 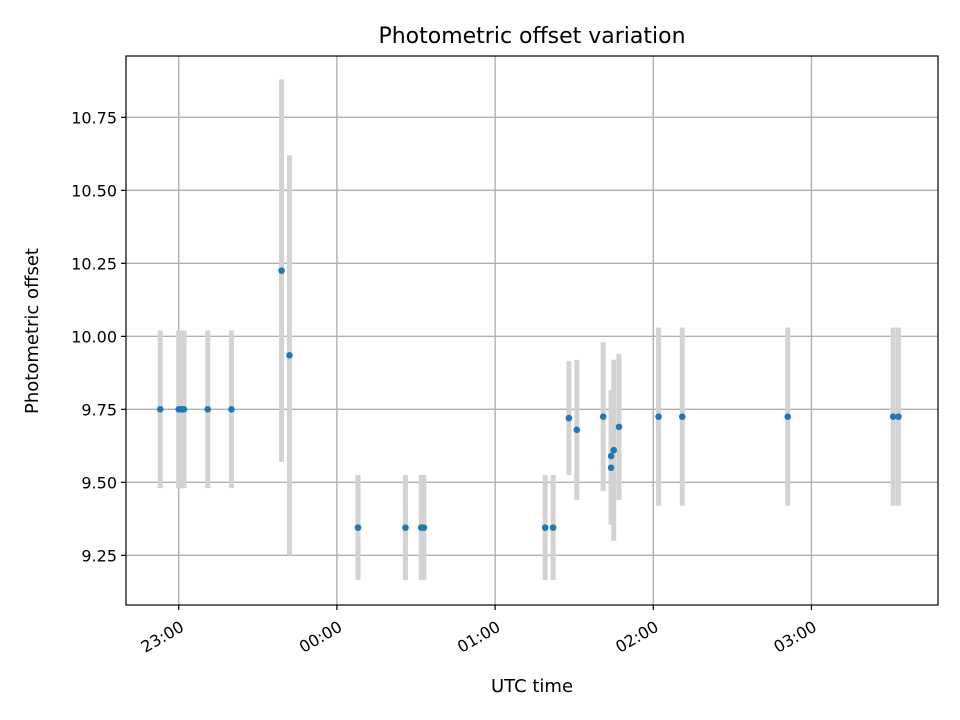 I want to click on y-tick-label: 9.50, so click(x=99, y=482).